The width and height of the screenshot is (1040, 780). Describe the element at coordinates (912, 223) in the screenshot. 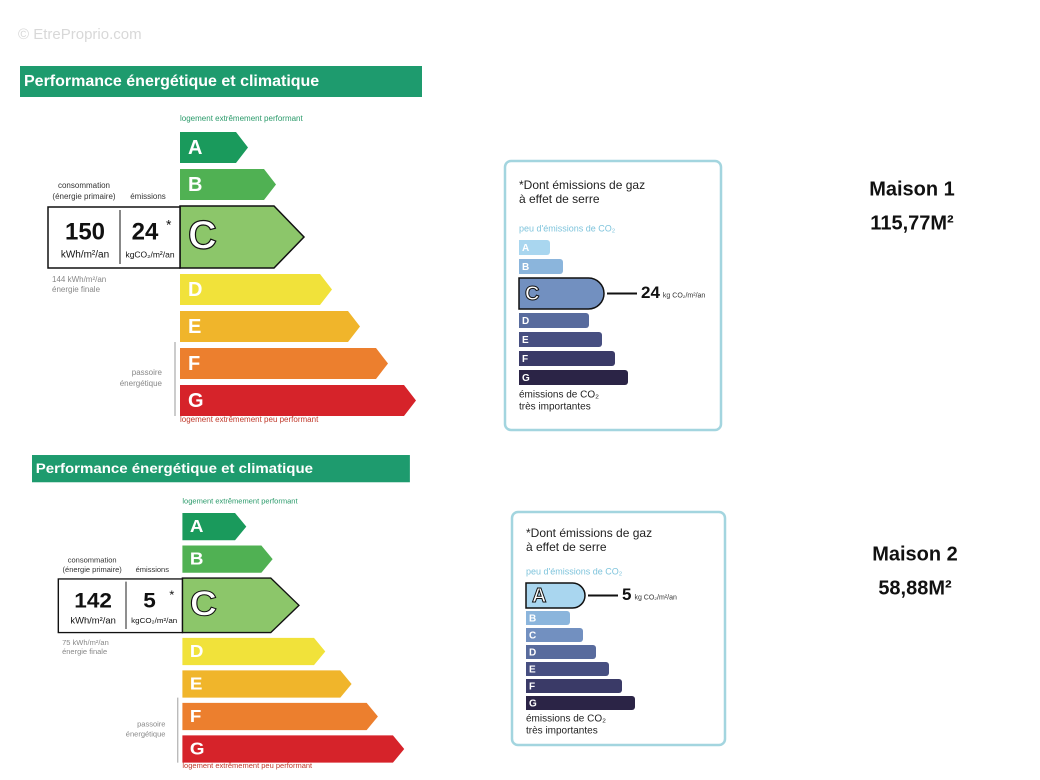

I see `house-area: 115,77M²` at that location.